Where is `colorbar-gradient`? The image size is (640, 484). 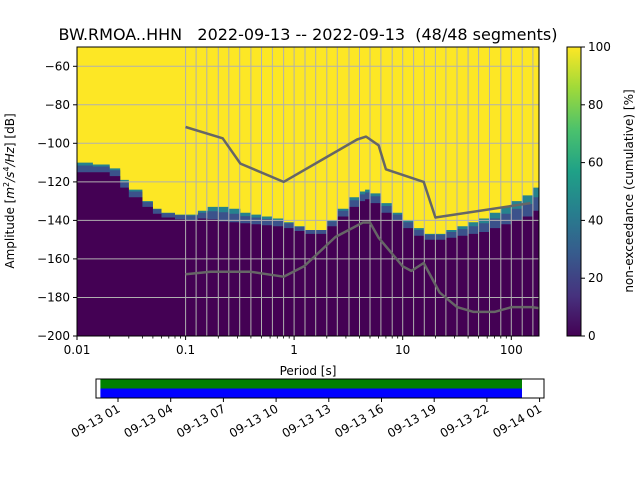
colorbar-gradient is located at coordinates (574, 191).